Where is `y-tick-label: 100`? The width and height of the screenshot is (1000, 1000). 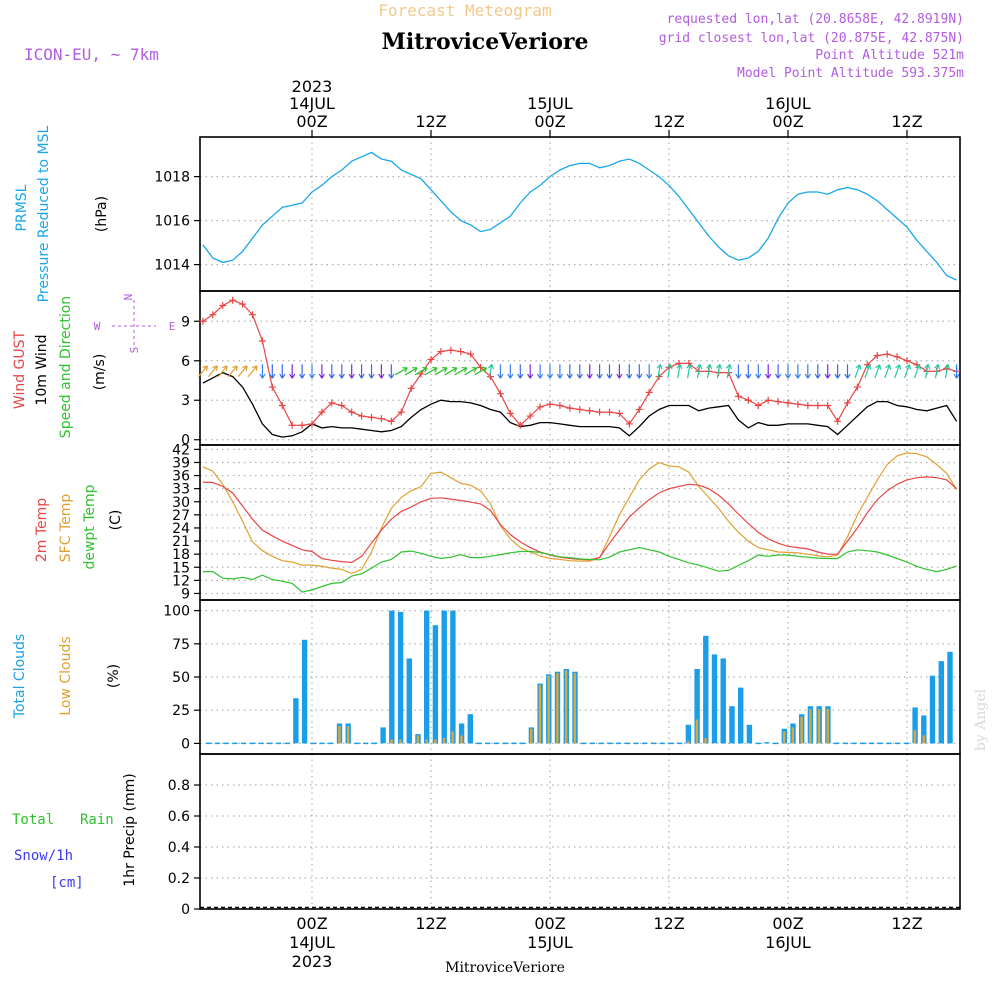
y-tick-label: 100 is located at coordinates (176, 612).